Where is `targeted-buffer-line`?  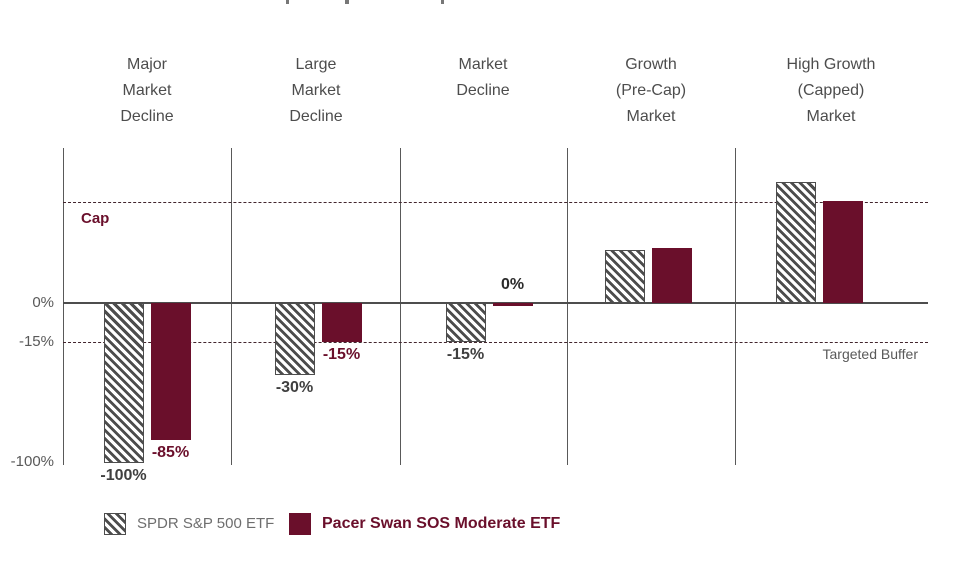 targeted-buffer-line is located at coordinates (495, 342).